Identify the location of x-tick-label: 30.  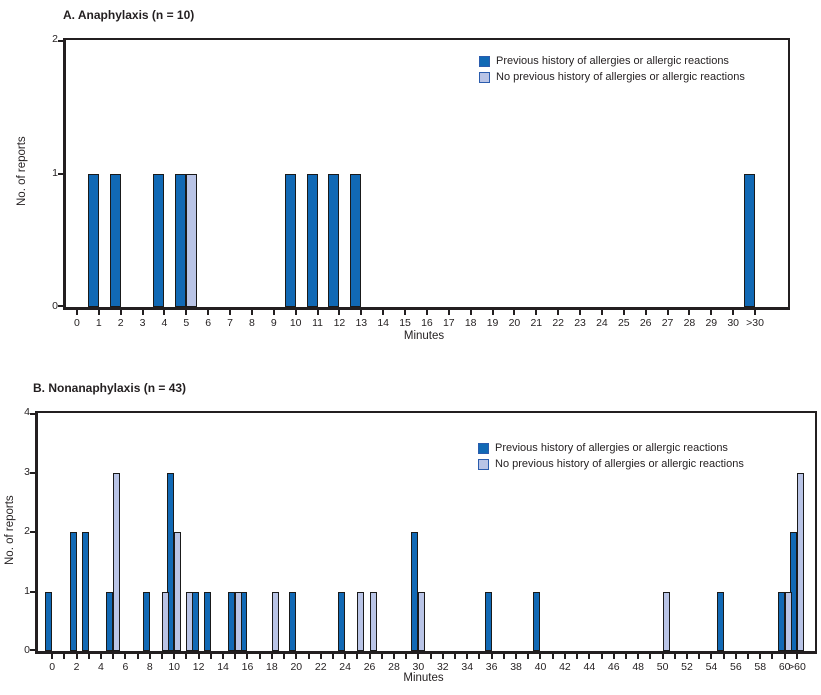
(418, 667).